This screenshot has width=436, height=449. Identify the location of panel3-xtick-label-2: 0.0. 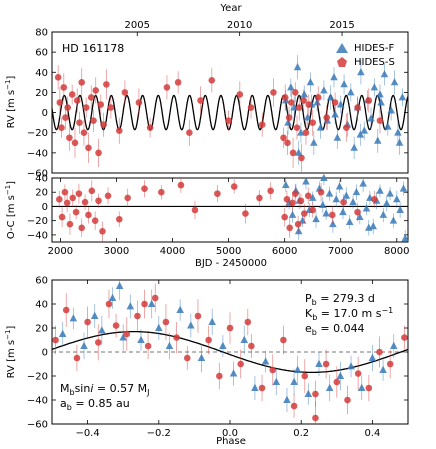
(230, 433).